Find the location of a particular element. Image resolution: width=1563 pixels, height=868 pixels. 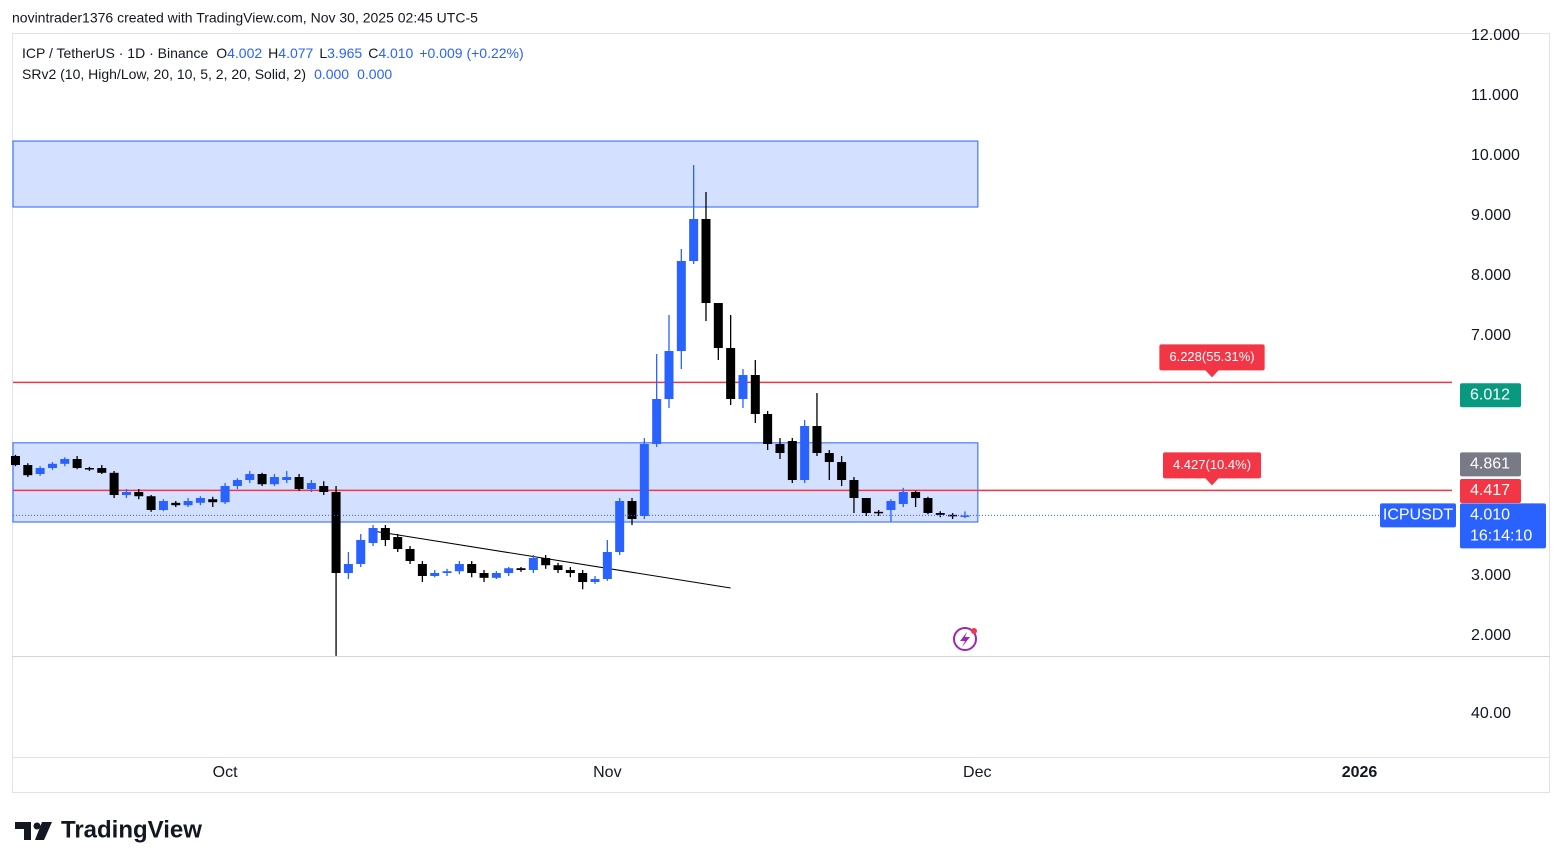

price-badge-label: 4.417 is located at coordinates (1490, 490).